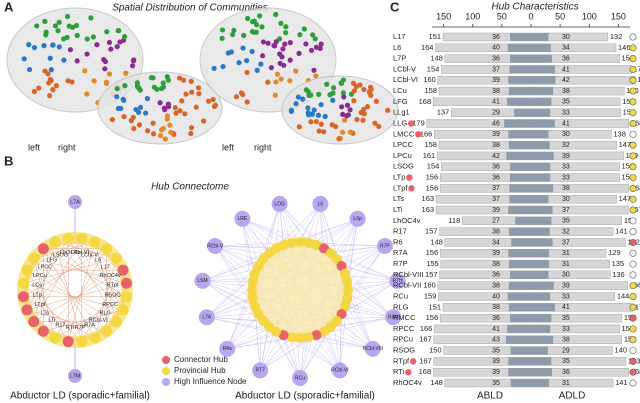 This screenshot has height=403, width=640. What do you see at coordinates (210, 381) in the screenshot?
I see `legend-label: High Influence Node` at bounding box center [210, 381].